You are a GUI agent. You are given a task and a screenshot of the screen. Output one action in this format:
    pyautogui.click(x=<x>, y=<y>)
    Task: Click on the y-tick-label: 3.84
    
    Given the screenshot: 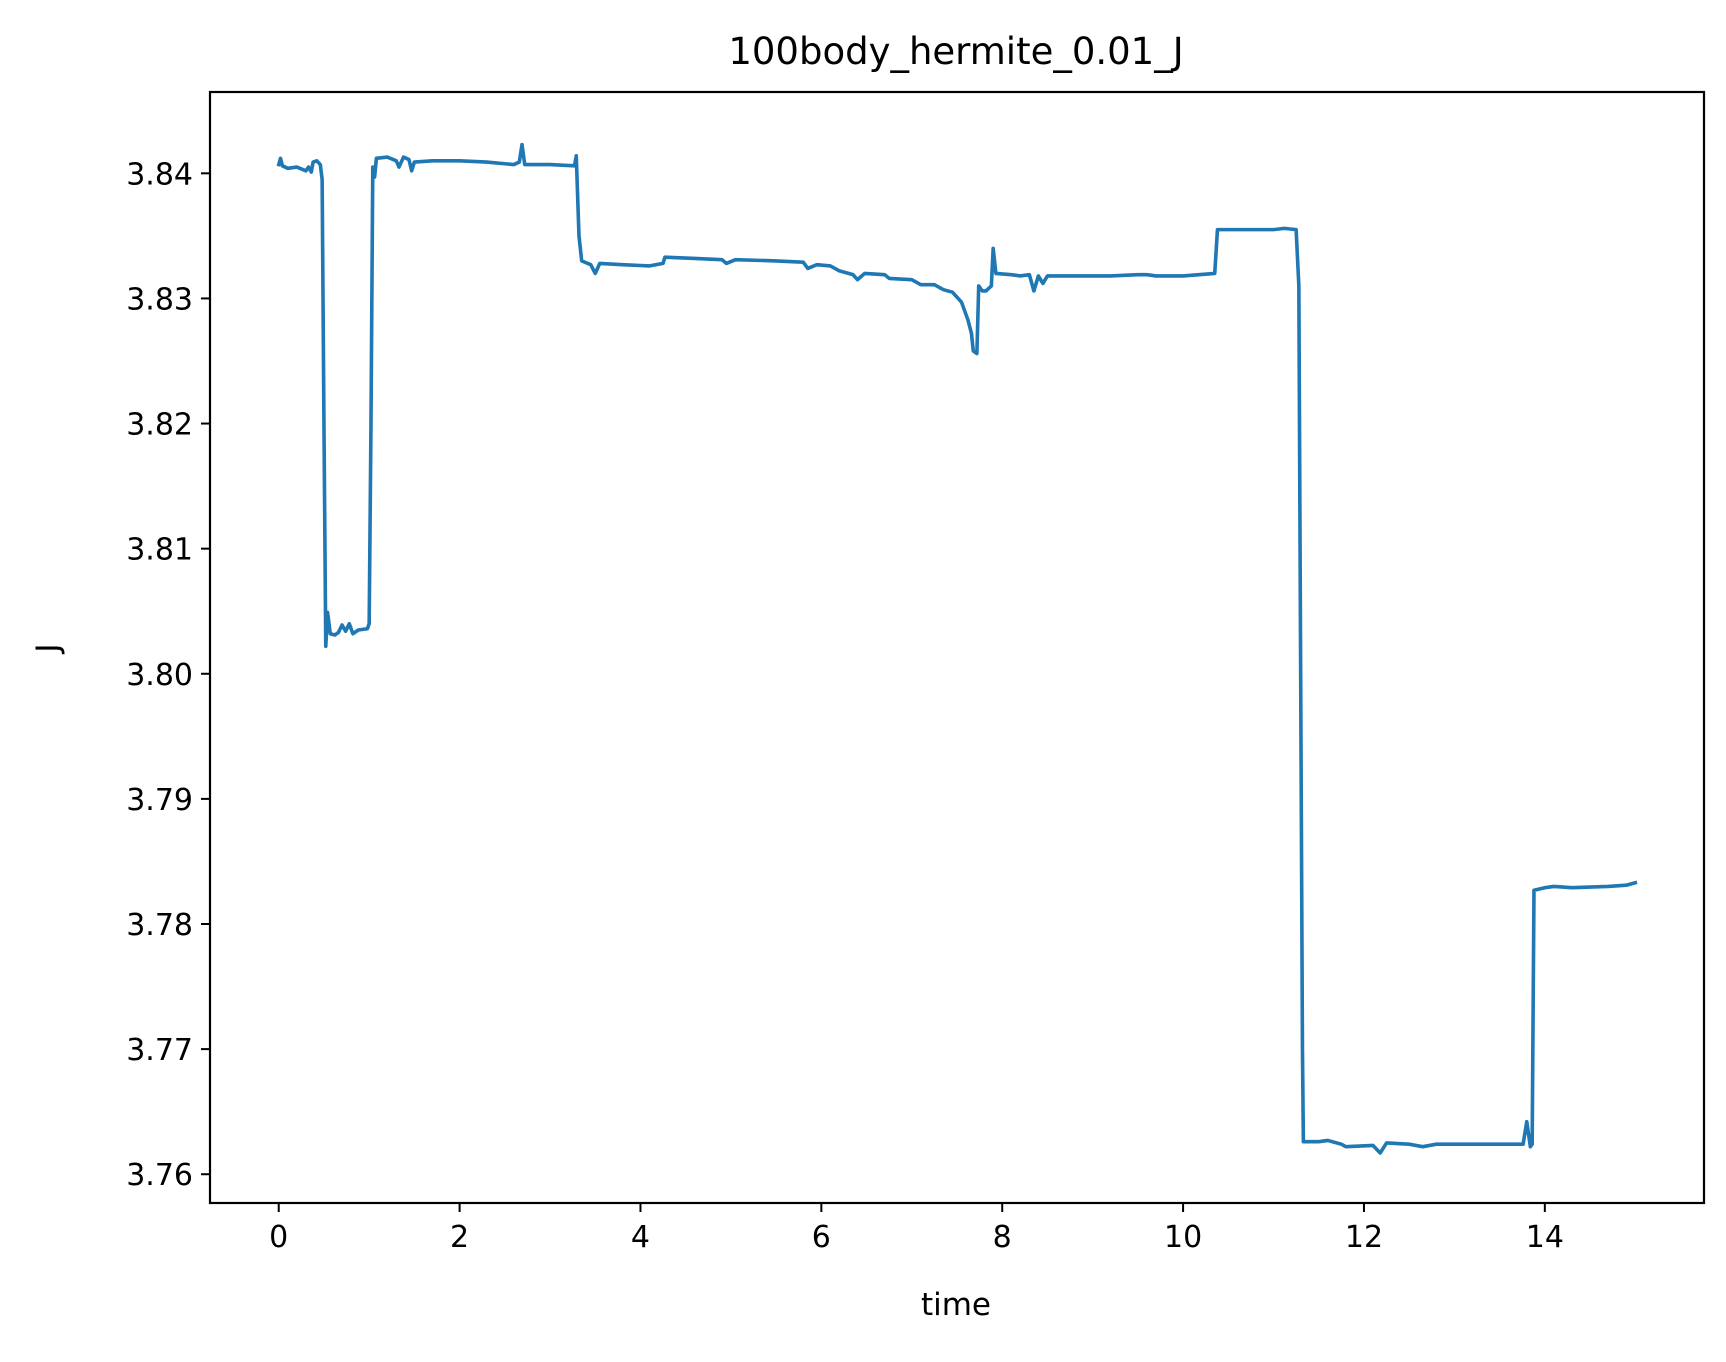 What is the action you would take?
    pyautogui.click(x=159, y=174)
    